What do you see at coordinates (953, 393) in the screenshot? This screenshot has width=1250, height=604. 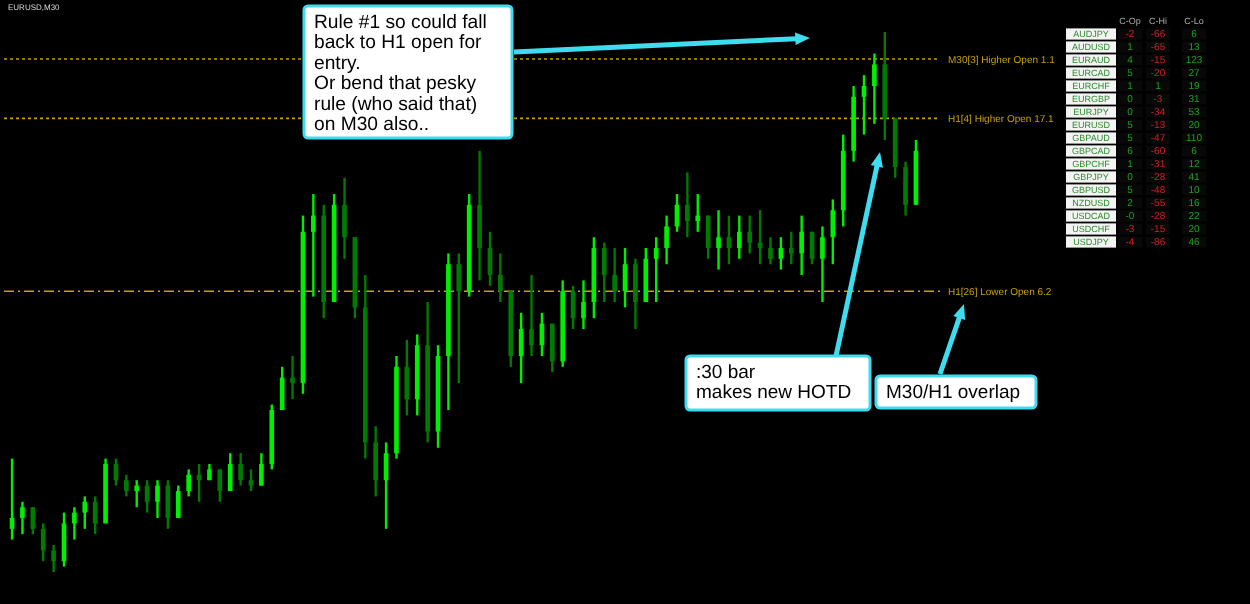 I see `annotation: M30/H1 overlap` at bounding box center [953, 393].